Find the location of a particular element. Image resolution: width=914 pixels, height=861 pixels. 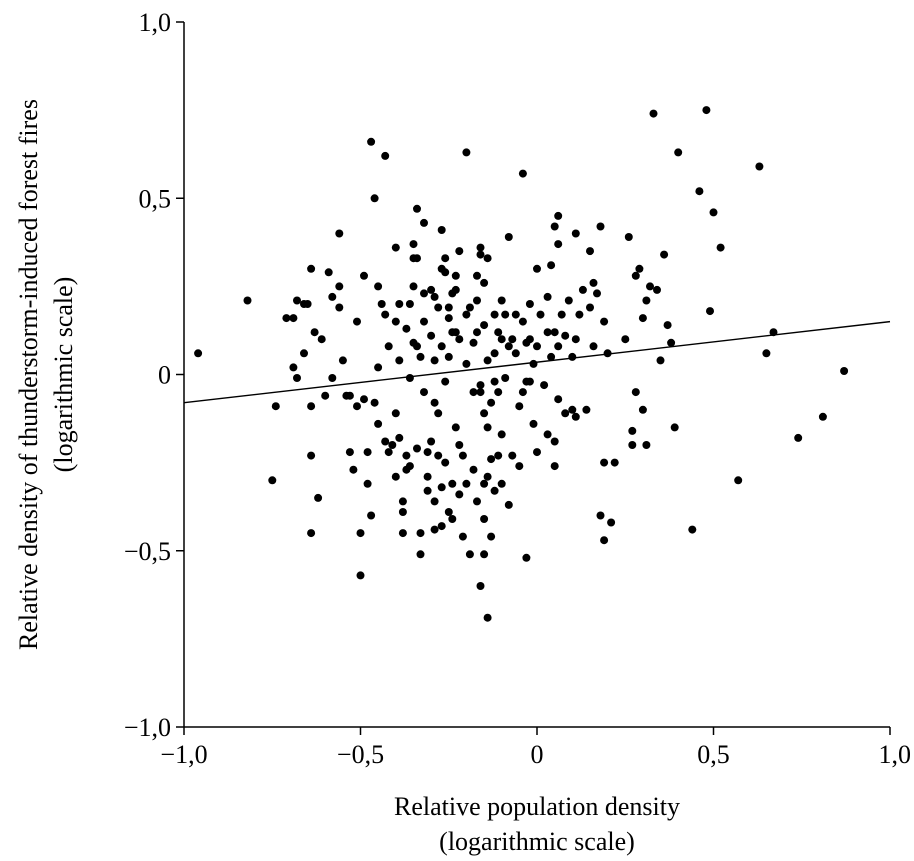

y-tick-label: 0 is located at coordinates (164, 375).